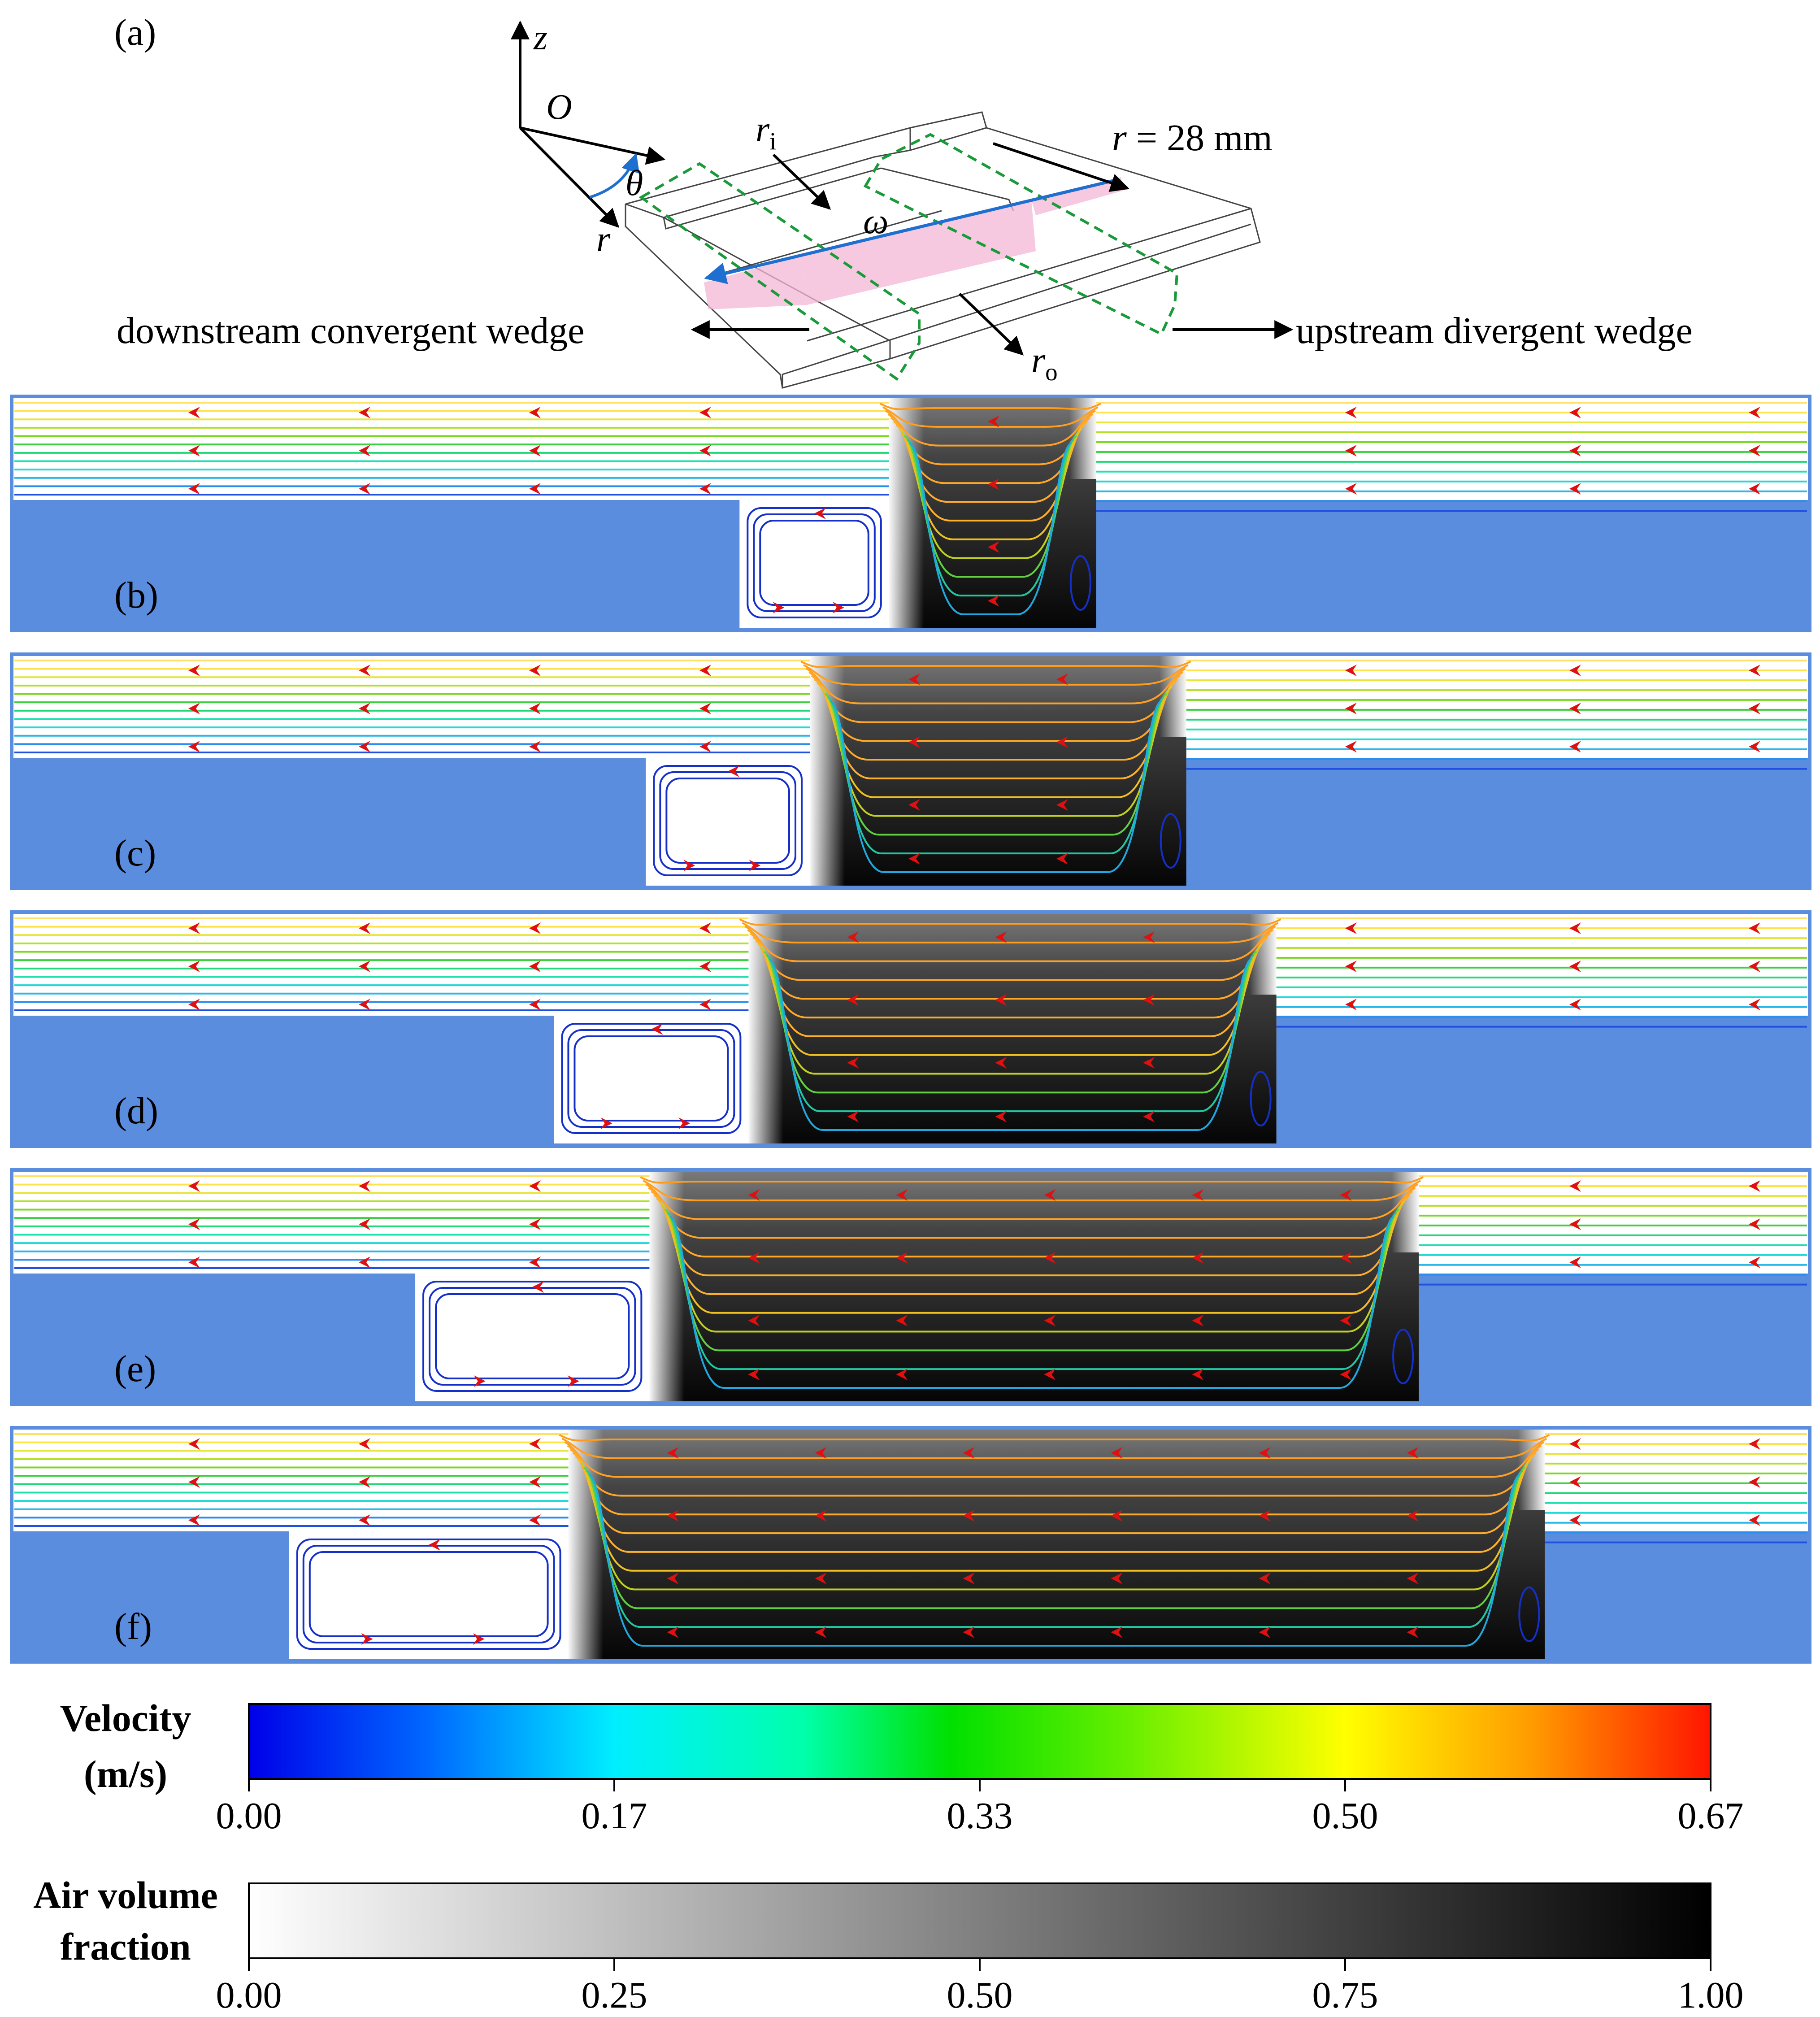 The height and width of the screenshot is (2017, 1820). What do you see at coordinates (614, 1816) in the screenshot?
I see `colorbar-tick-label: 0.17` at bounding box center [614, 1816].